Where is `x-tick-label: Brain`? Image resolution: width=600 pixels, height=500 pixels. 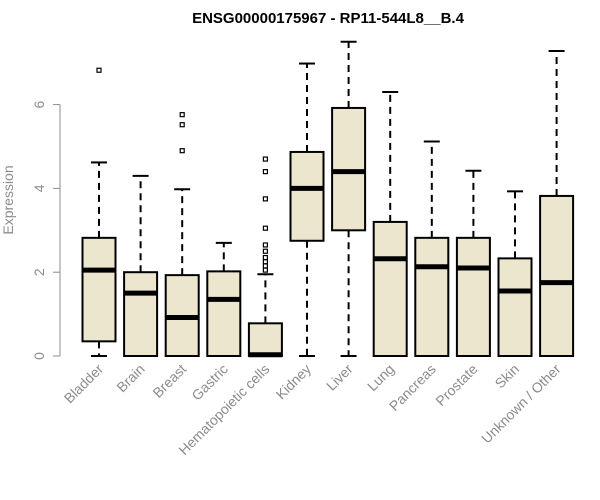
x-tick-label: Brain is located at coordinates (130, 378).